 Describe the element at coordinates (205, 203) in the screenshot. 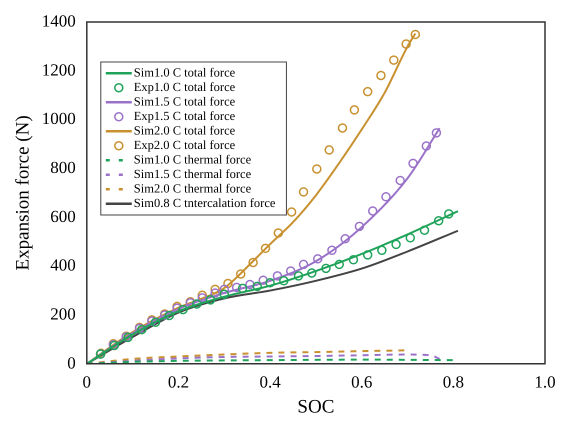

I see `legend-label: Sim0.8 C tntercalation force` at that location.